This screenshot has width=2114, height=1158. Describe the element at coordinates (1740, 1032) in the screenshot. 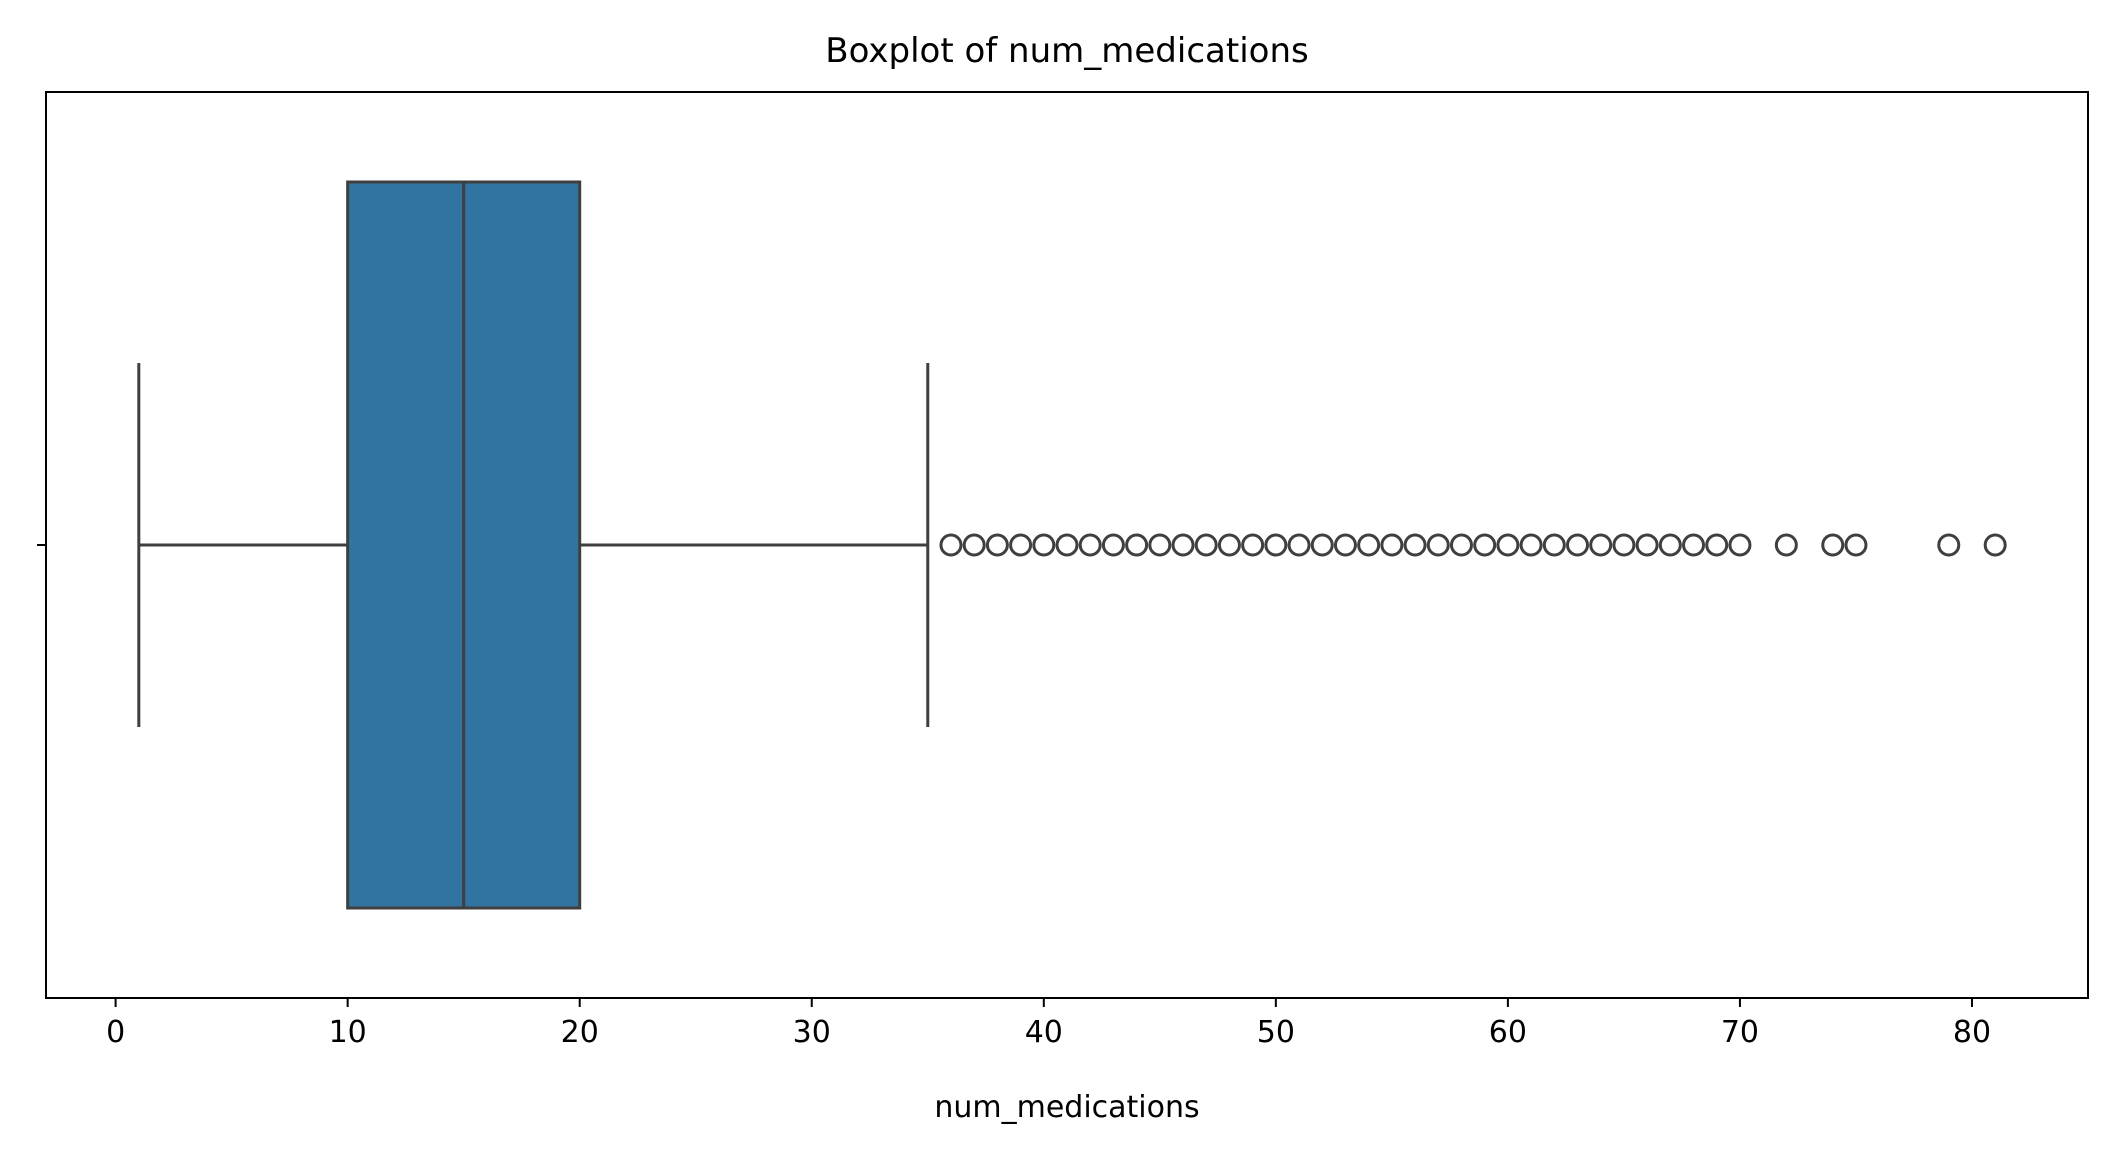

I see `x-tick-label: 70` at that location.